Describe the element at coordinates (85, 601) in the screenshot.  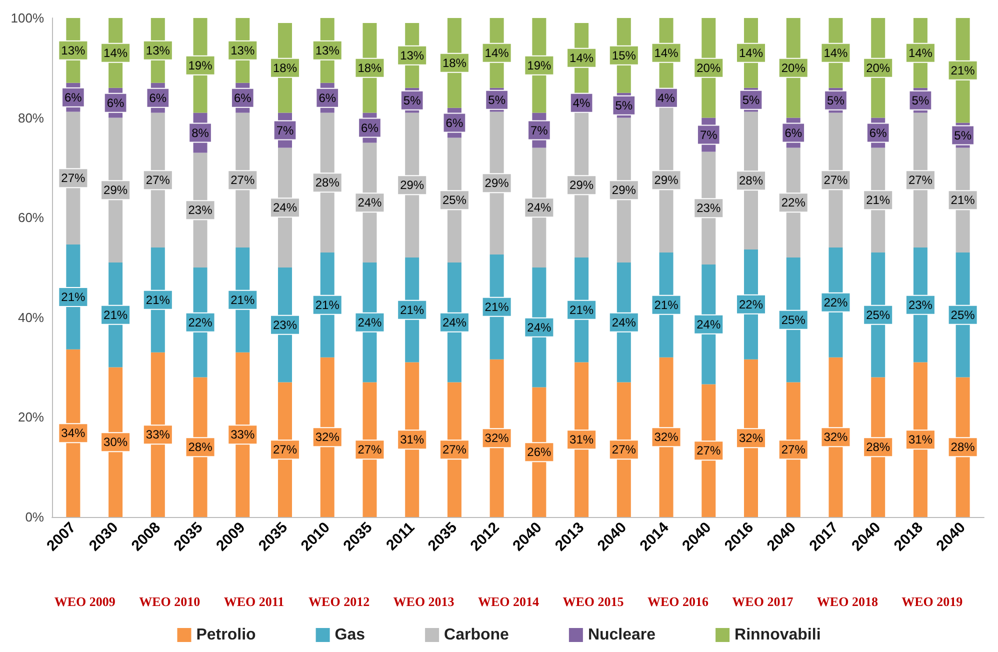
I see `text: WEO 2009` at that location.